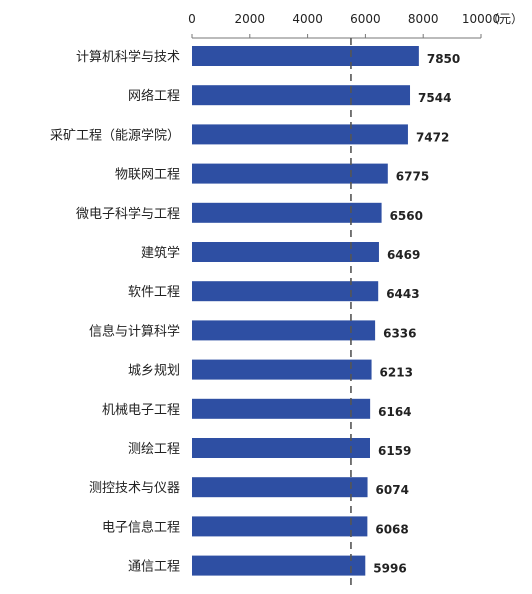 The width and height of the screenshot is (532, 594). Describe the element at coordinates (154, 371) in the screenshot. I see `category-label: 城乡规划` at that location.